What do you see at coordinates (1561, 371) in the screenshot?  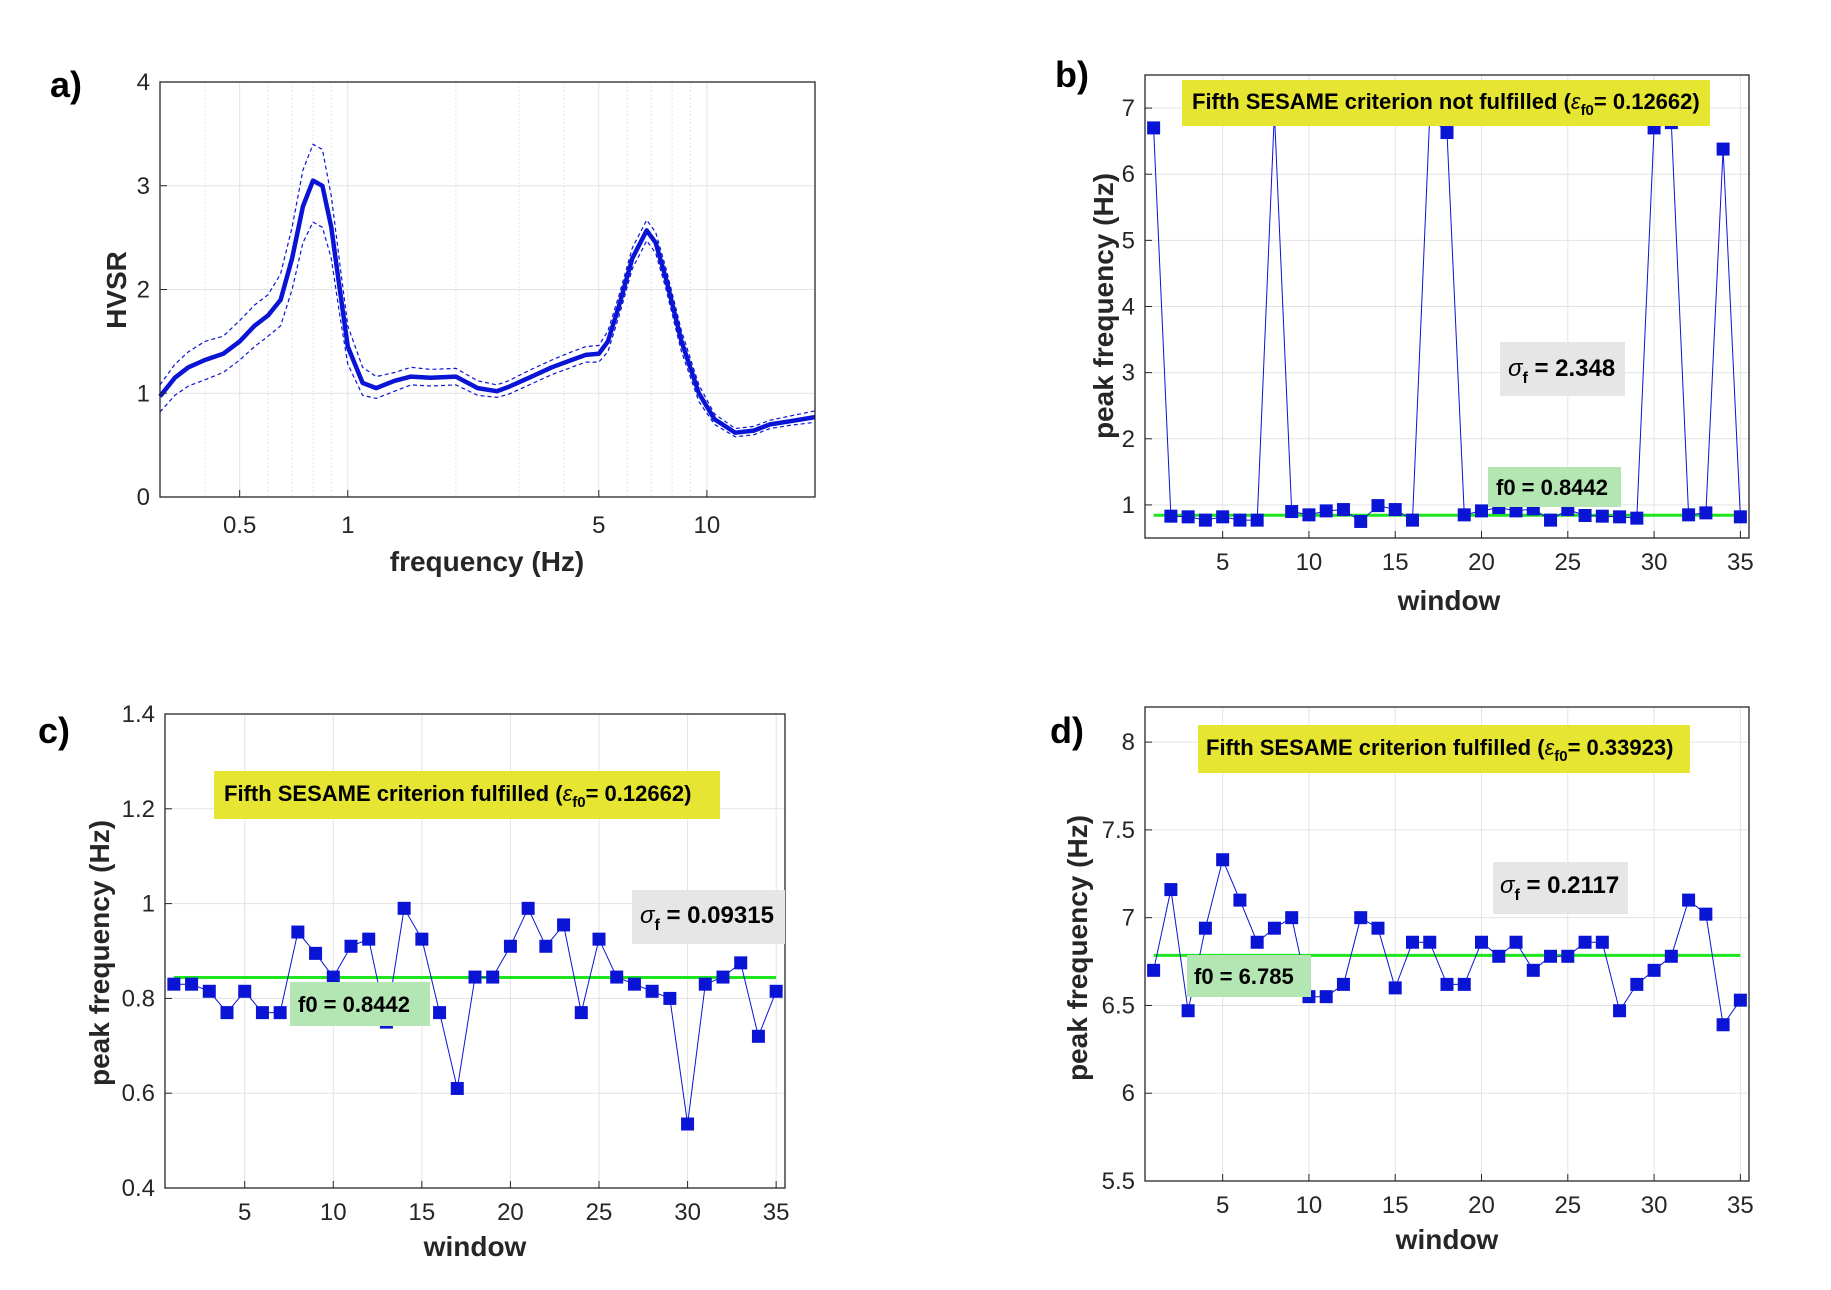 I see `sigma-text: σf = 2.348` at bounding box center [1561, 371].